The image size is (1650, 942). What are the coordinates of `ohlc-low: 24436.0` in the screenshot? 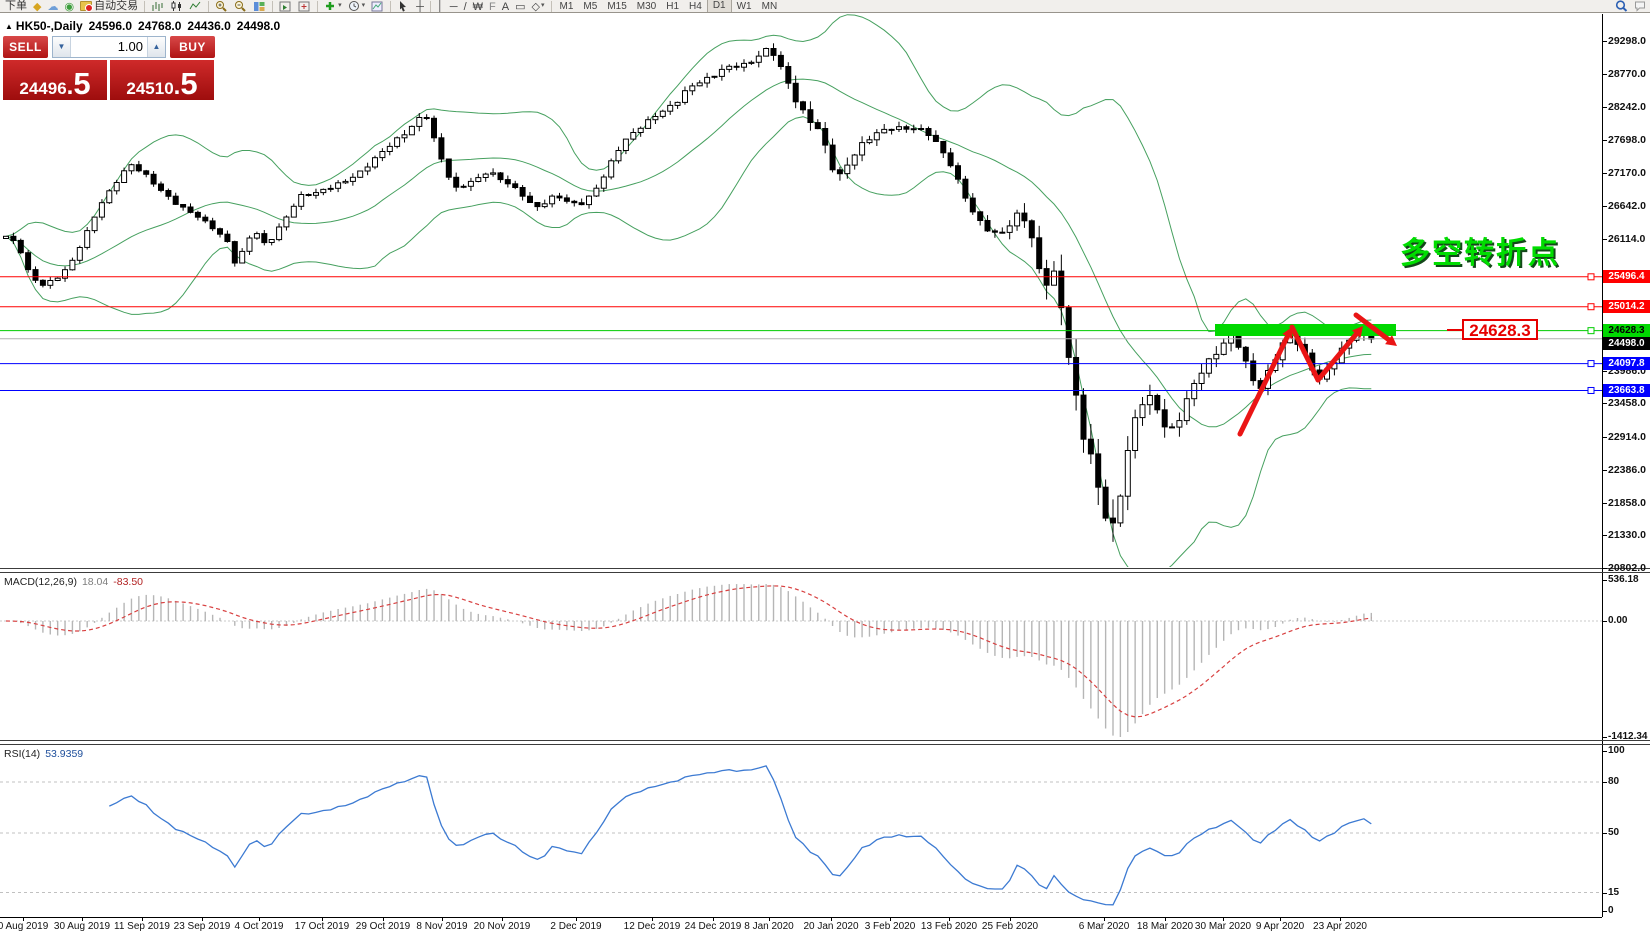 It's located at (209, 26).